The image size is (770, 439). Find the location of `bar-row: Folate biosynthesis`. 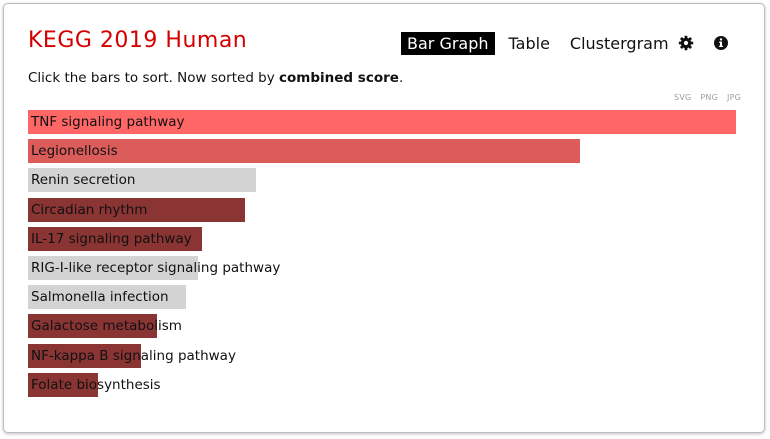

bar-row: Folate biosynthesis is located at coordinates (388, 384).